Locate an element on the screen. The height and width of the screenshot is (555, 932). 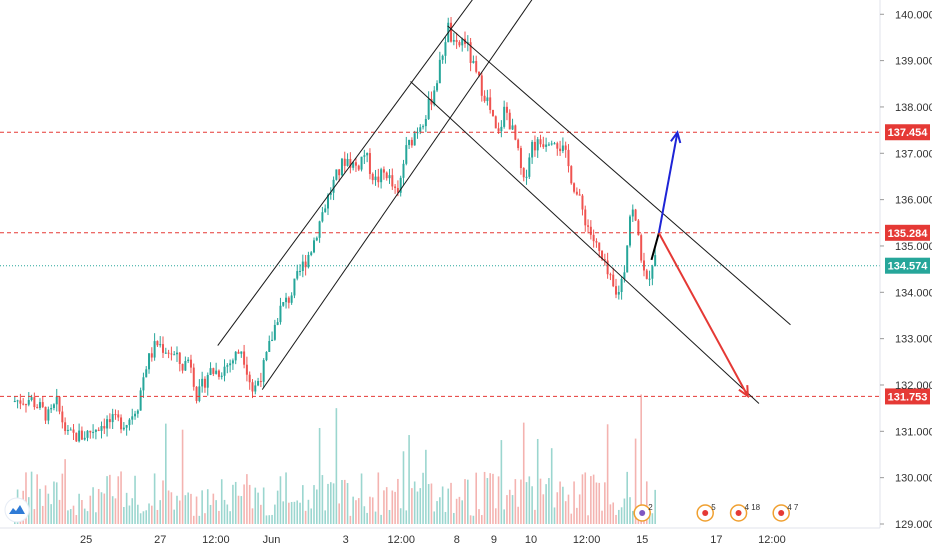
flag-icon: 2 is located at coordinates (643, 512).